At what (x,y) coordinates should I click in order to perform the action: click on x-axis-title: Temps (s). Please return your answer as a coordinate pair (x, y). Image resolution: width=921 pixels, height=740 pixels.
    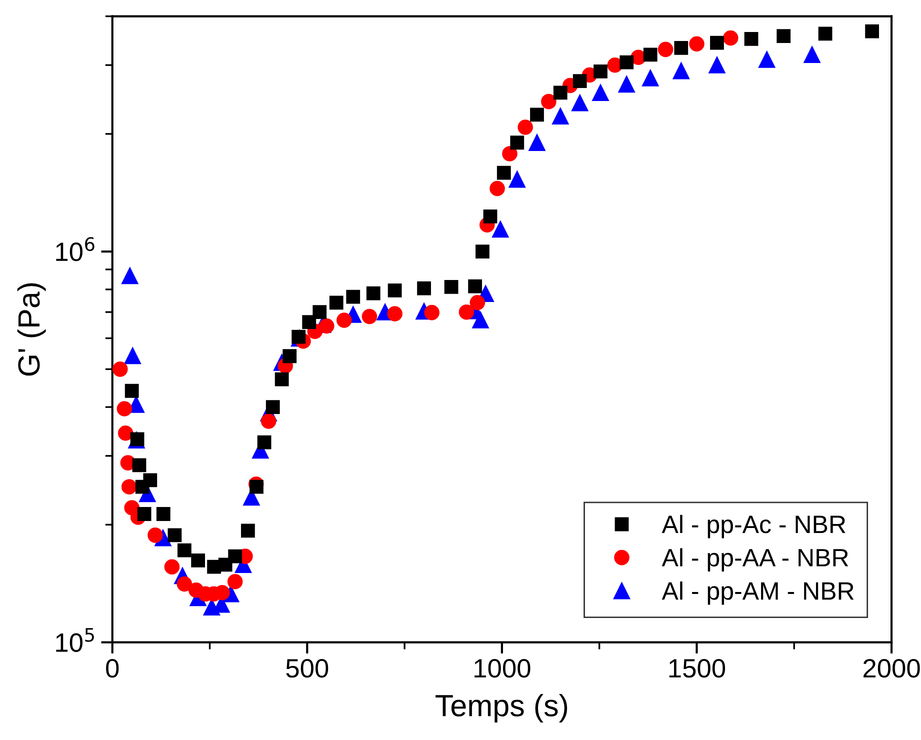
    Looking at the image, I should click on (502, 708).